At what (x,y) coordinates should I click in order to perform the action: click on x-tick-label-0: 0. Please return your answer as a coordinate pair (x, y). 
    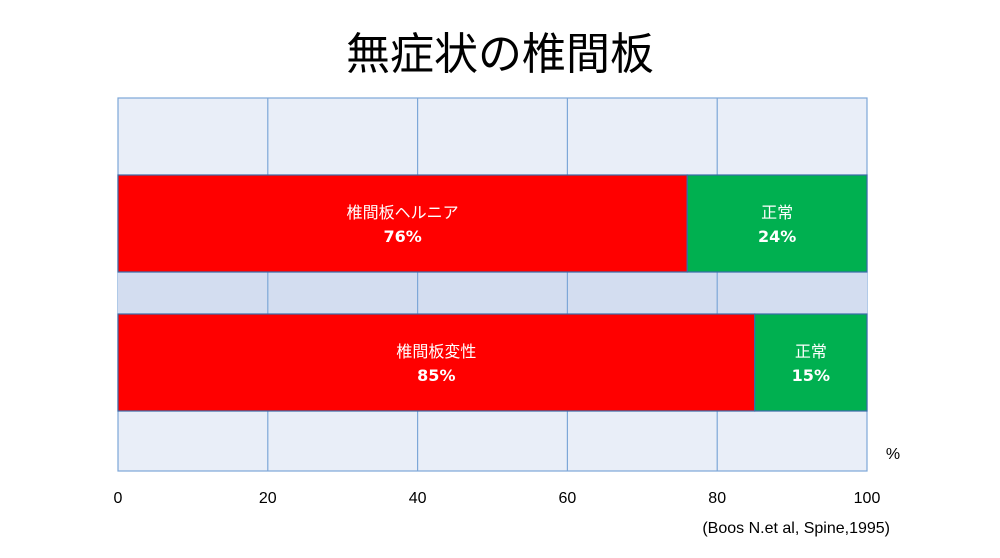
    Looking at the image, I should click on (118, 498).